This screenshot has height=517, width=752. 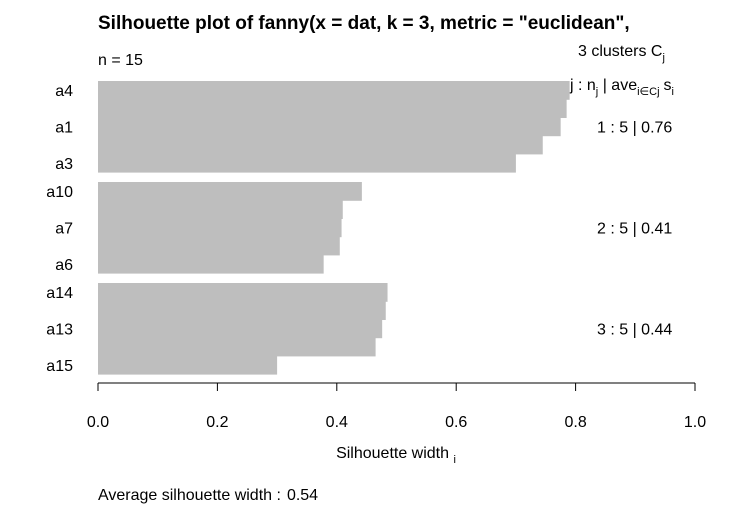 What do you see at coordinates (64, 265) in the screenshot?
I see `bar-label: a6` at bounding box center [64, 265].